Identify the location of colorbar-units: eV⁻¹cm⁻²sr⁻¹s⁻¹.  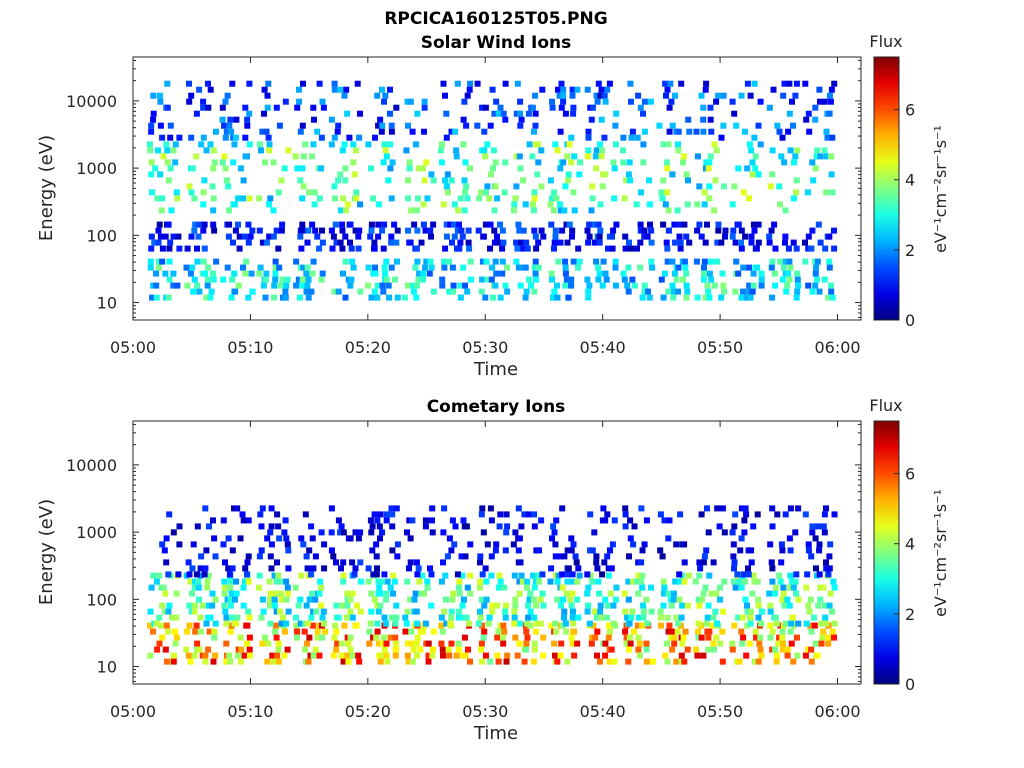
(940, 189).